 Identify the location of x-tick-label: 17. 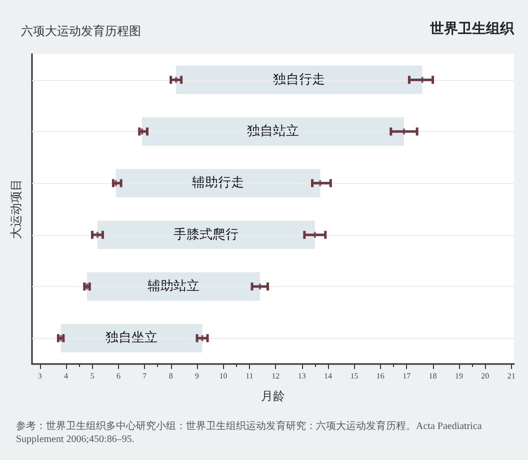
(406, 376).